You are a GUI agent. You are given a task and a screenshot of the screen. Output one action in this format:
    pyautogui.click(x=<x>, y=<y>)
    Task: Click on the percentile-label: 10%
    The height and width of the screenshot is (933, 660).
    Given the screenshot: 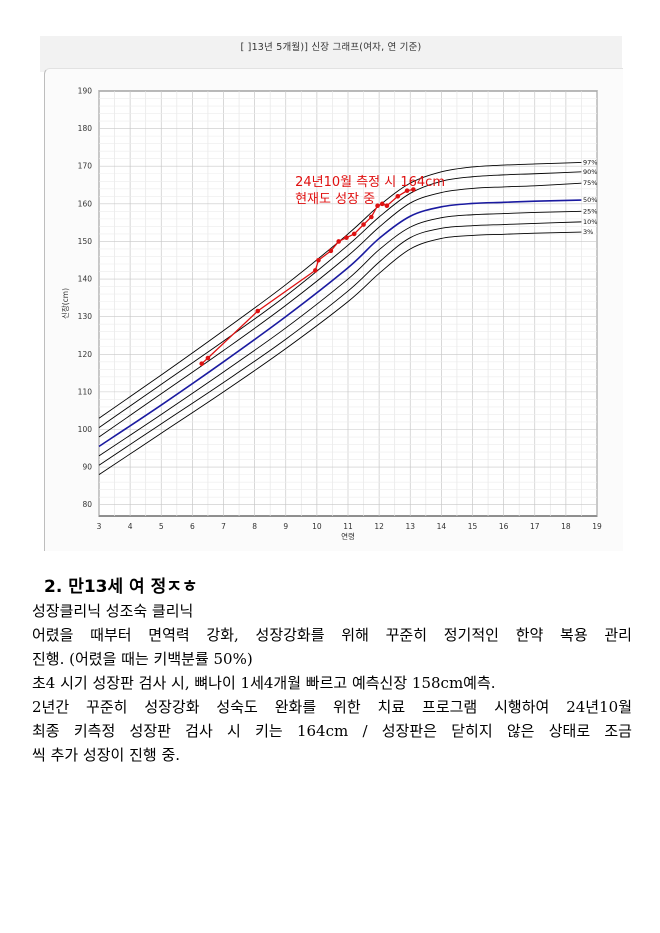 What is the action you would take?
    pyautogui.click(x=590, y=222)
    